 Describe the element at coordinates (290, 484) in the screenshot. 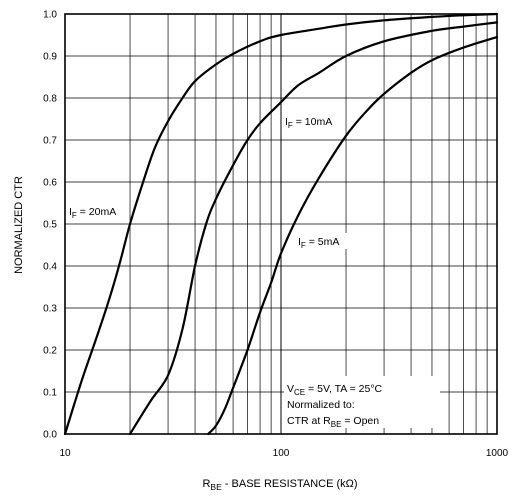

I see `x-axis-title-rest: - BASE RESISTANCE (kΩ)` at that location.